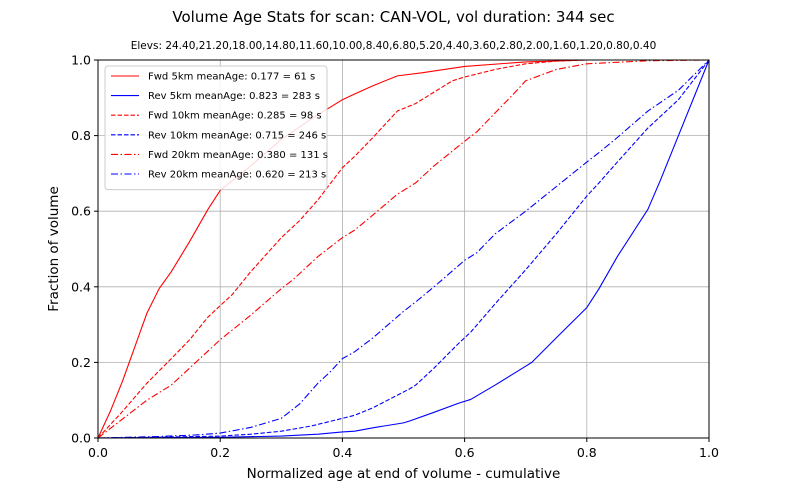 Image resolution: width=787 pixels, height=492 pixels. Describe the element at coordinates (54, 249) in the screenshot. I see `y-axis-label: Fraction of volume` at that location.